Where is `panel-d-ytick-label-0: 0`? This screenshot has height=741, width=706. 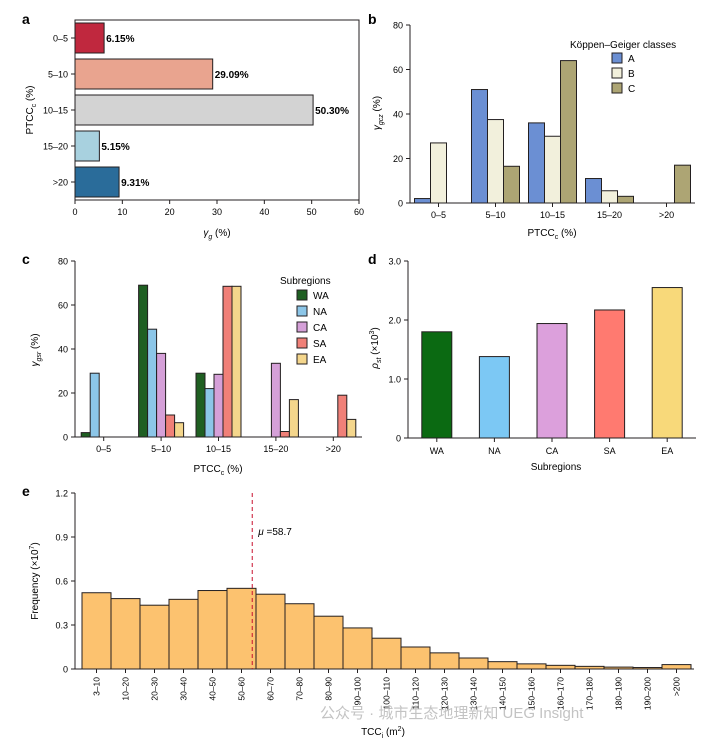 panel-d-ytick-label-0: 0 is located at coordinates (398, 439).